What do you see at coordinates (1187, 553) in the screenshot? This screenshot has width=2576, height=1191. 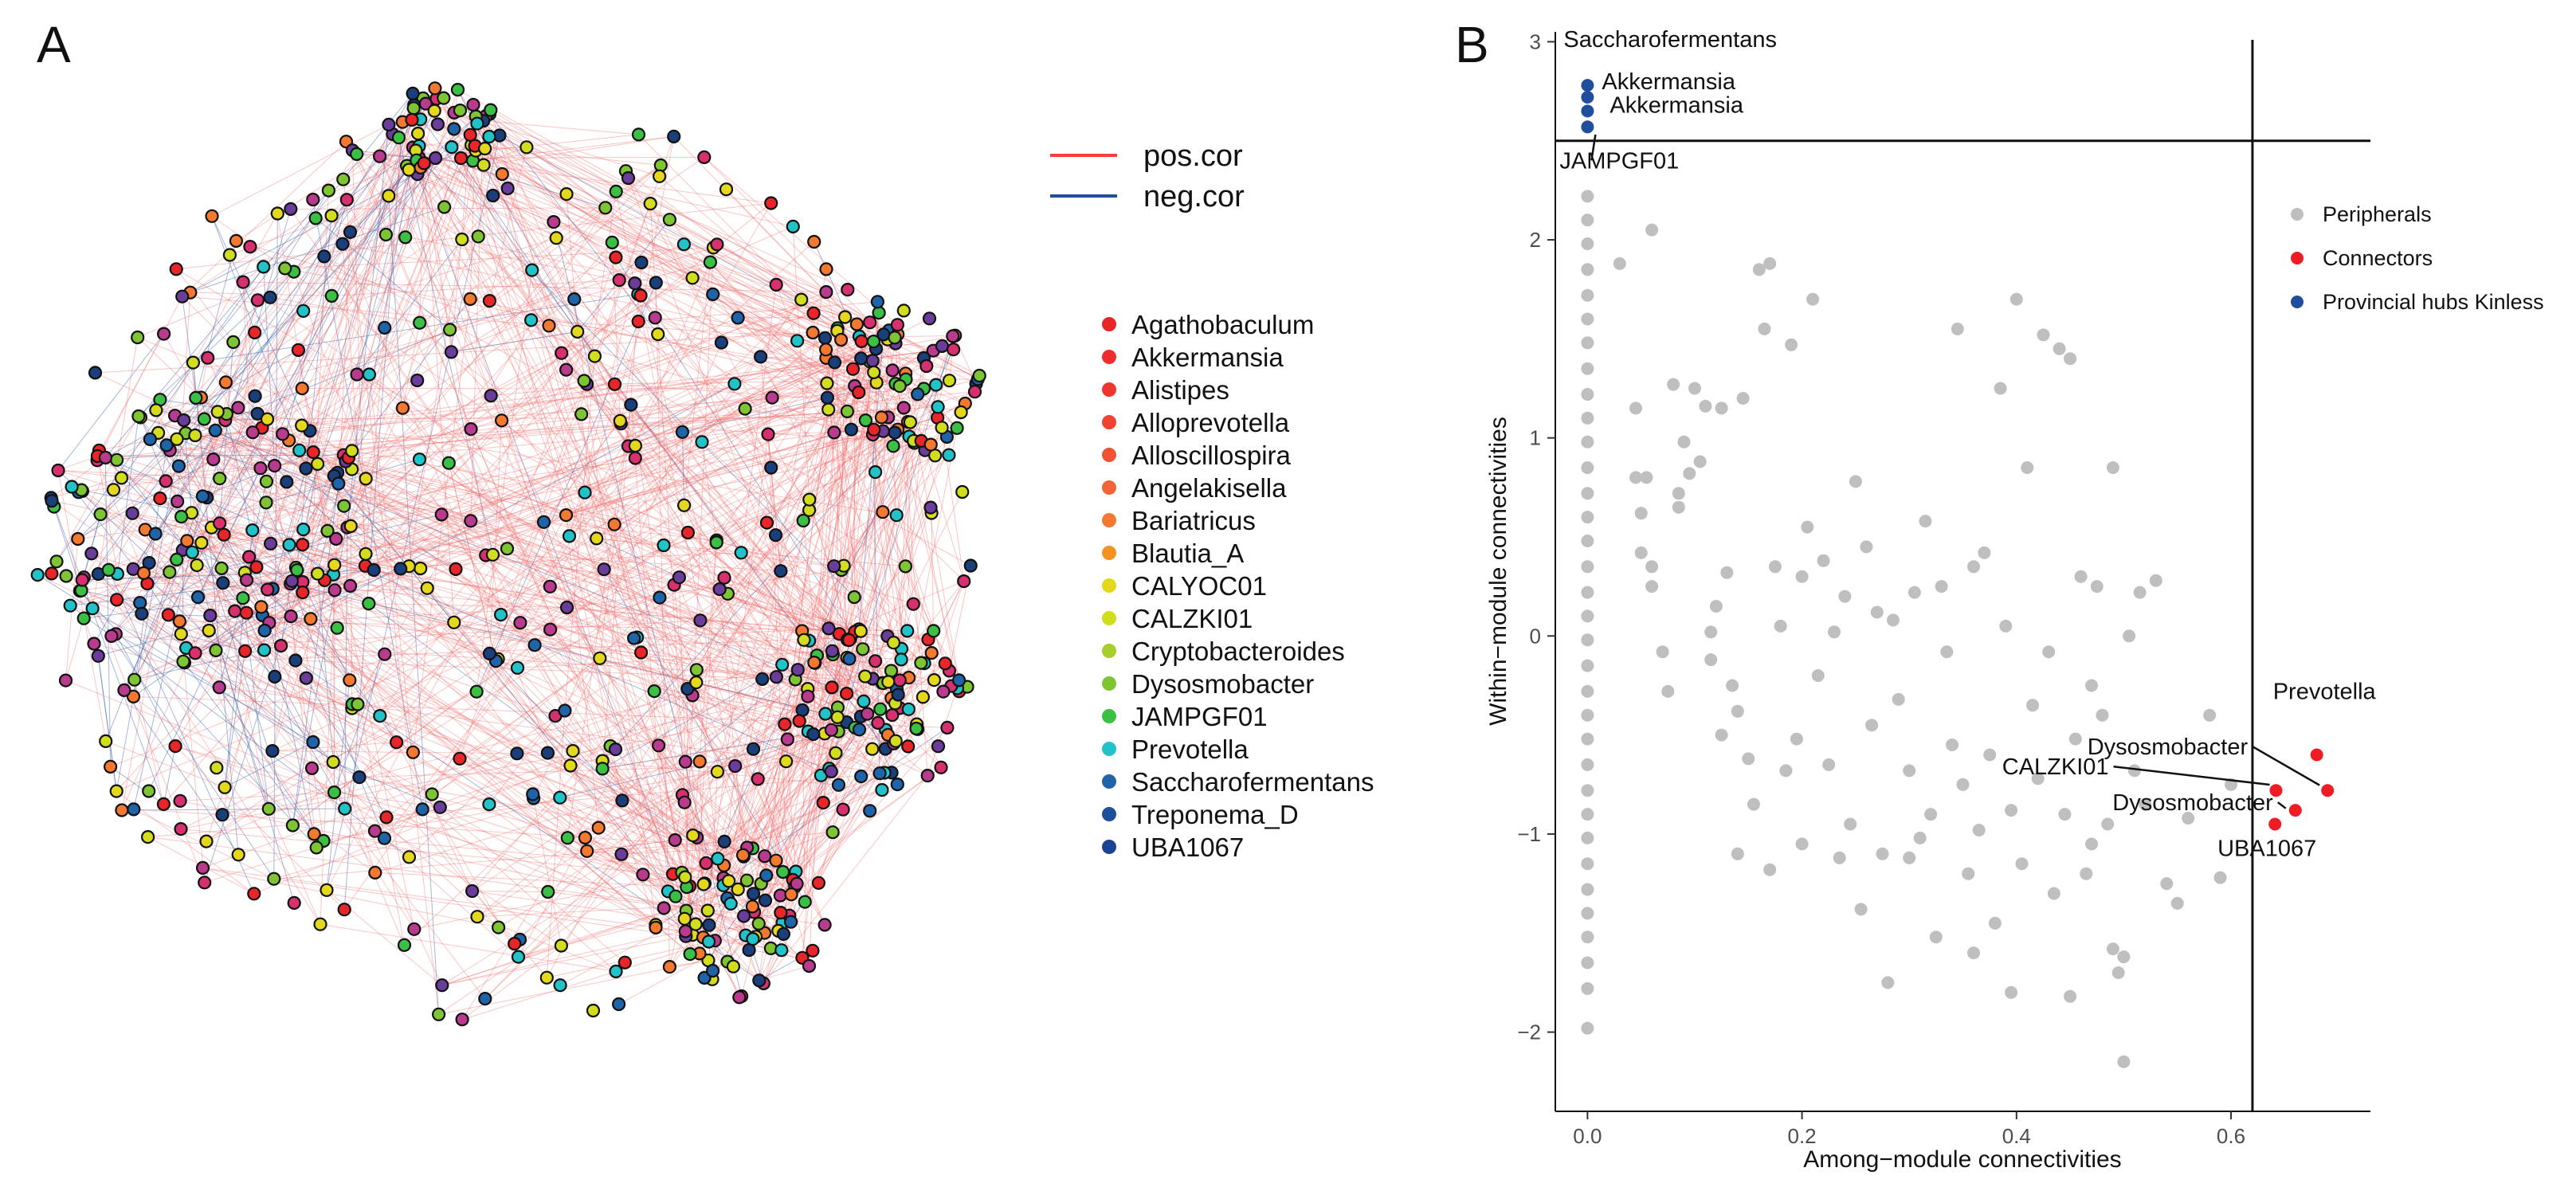 I see `genus-label: Blautia_A` at bounding box center [1187, 553].